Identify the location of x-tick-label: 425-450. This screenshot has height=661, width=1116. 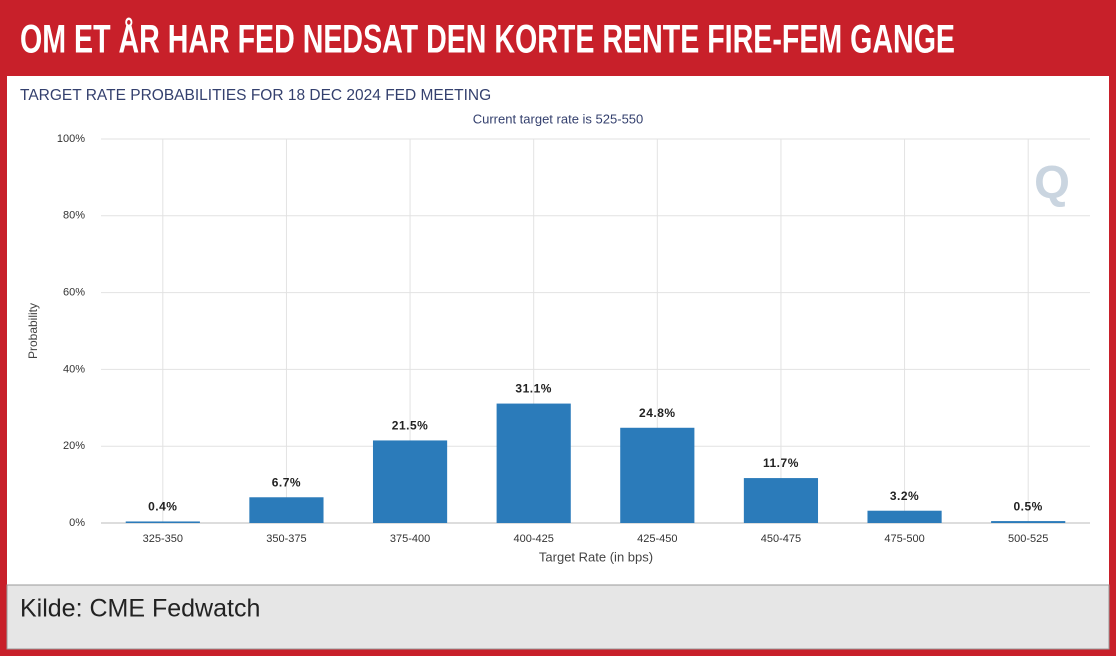
(657, 539).